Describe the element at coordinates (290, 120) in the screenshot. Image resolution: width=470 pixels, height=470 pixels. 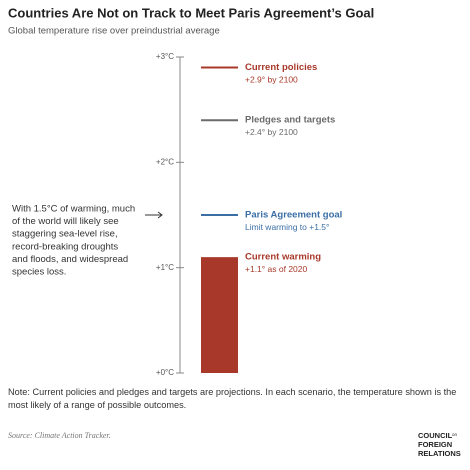
I see `legend-label: Pledges and targets` at that location.